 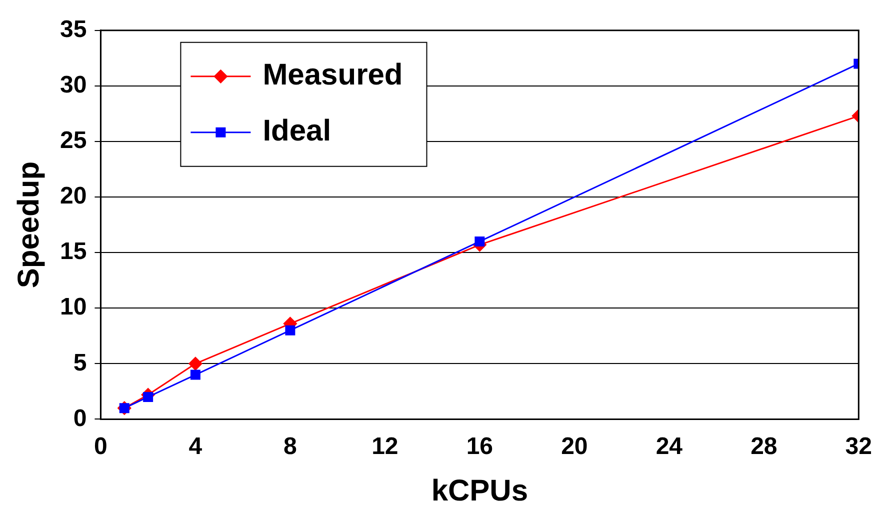 What do you see at coordinates (764, 446) in the screenshot?
I see `x-tick-label: 28` at bounding box center [764, 446].